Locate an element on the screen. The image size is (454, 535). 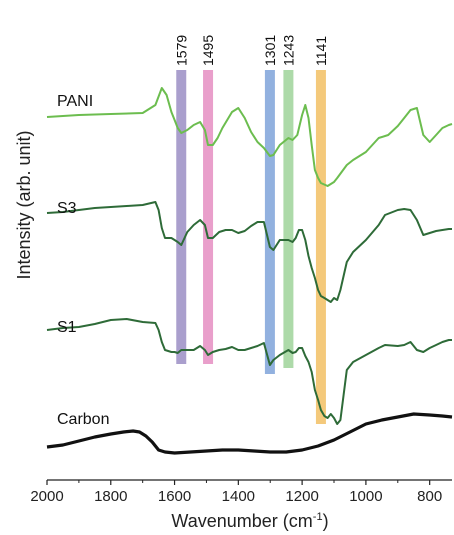
x-tick-label-800: 800 is located at coordinates (429, 496).